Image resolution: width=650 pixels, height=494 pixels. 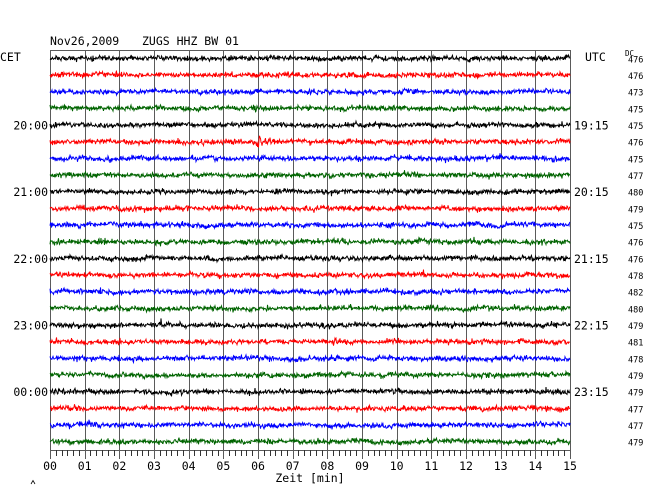 What do you see at coordinates (309, 478) in the screenshot?
I see `x-axis-label: Zeit [min]` at bounding box center [309, 478].